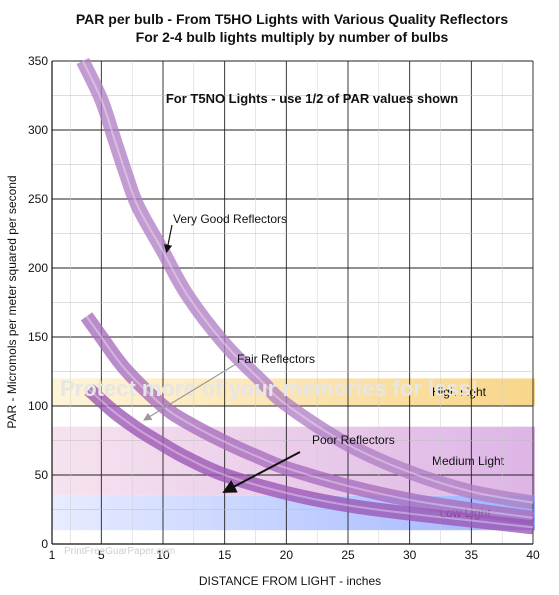 This screenshot has width=559, height=595. Describe the element at coordinates (410, 555) in the screenshot. I see `x-tick-label: 30` at that location.